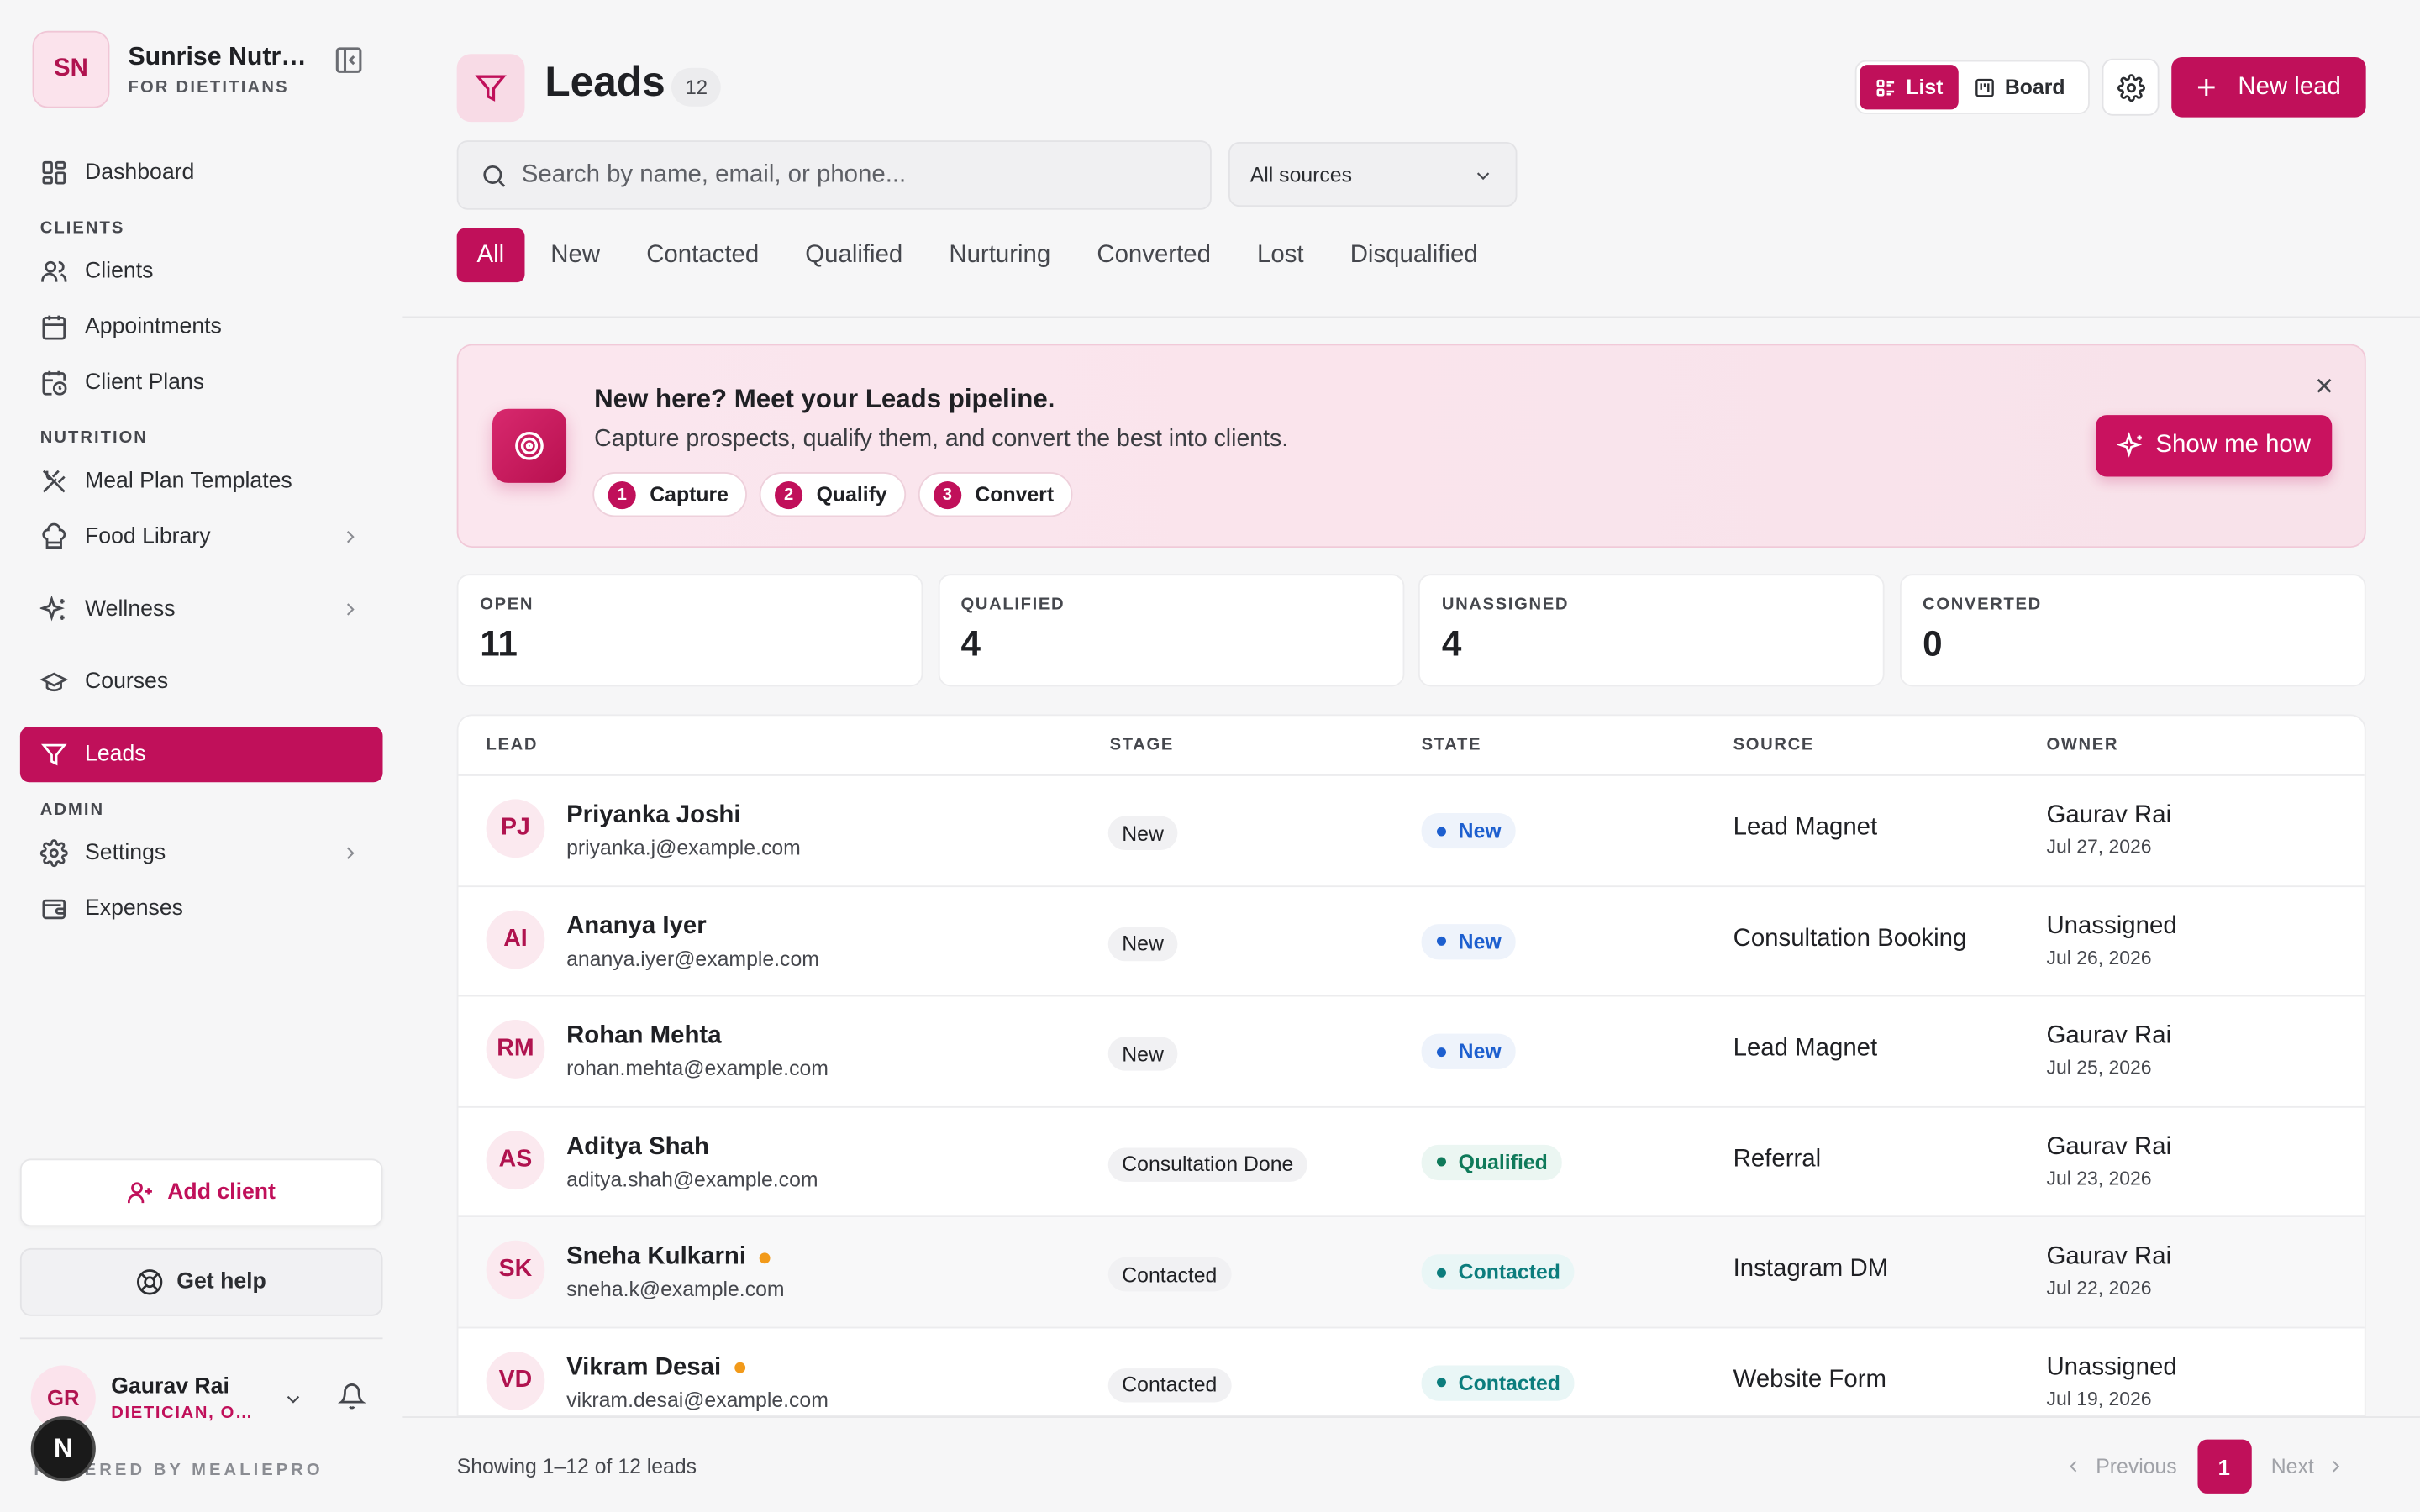  Describe the element at coordinates (2131, 87) in the screenshot. I see `settings-button` at that location.